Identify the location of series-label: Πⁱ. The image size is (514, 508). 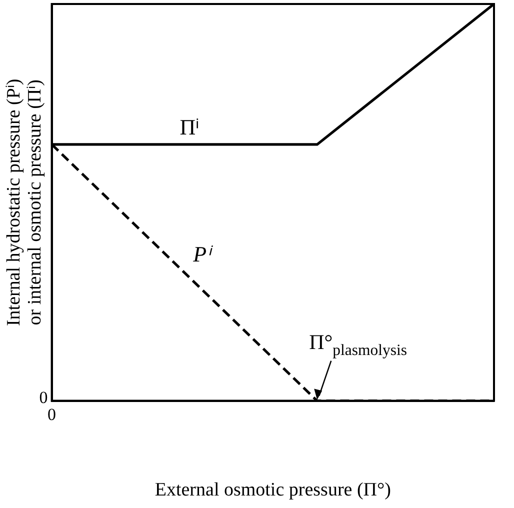
(190, 127).